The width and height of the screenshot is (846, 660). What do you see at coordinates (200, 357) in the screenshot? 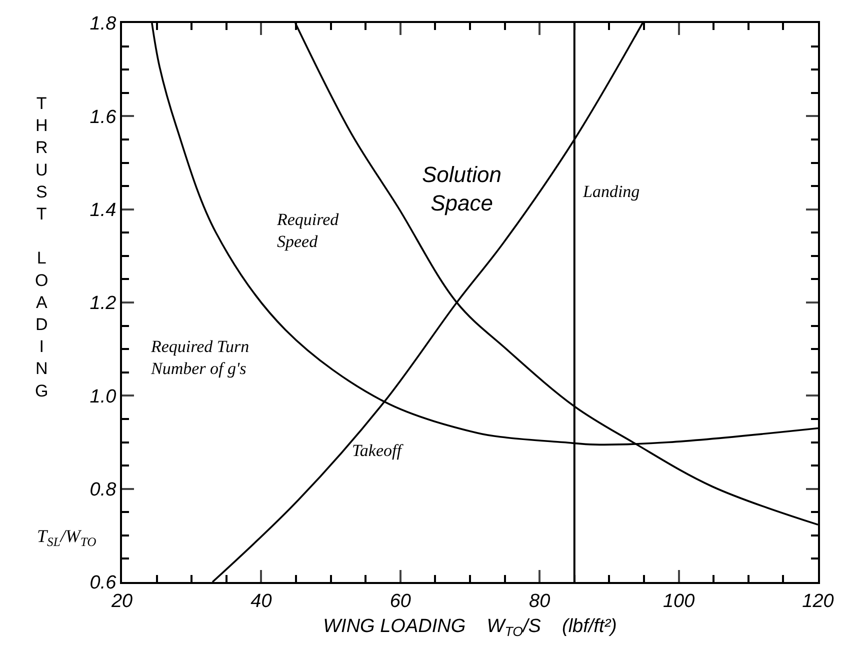
I see `annotation: Required Turn Number of g's` at bounding box center [200, 357].